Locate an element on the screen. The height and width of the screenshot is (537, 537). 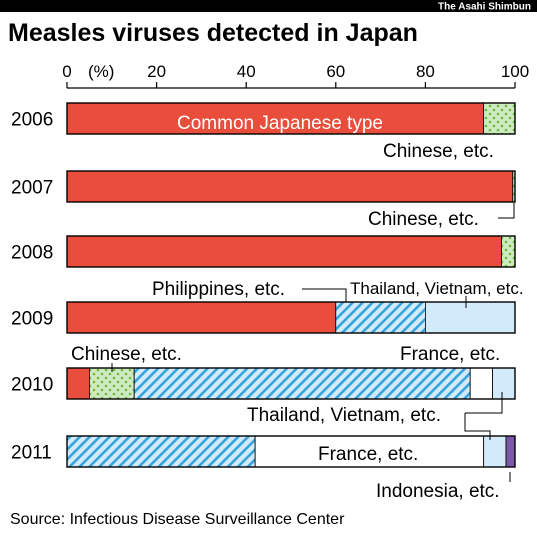
header-band is located at coordinates (268, 6).